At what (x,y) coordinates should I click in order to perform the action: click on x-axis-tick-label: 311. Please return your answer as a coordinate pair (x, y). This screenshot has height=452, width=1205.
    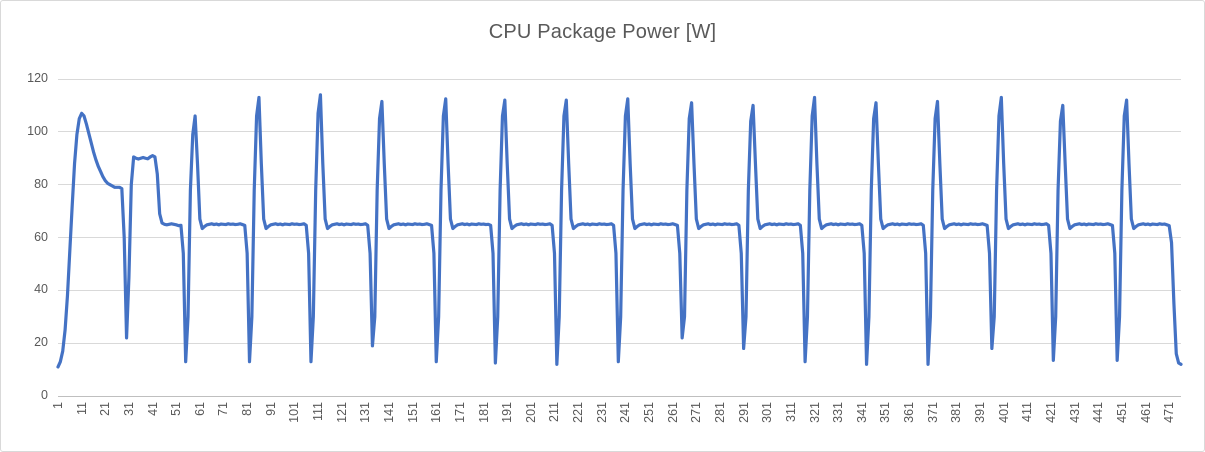
    Looking at the image, I should click on (790, 412).